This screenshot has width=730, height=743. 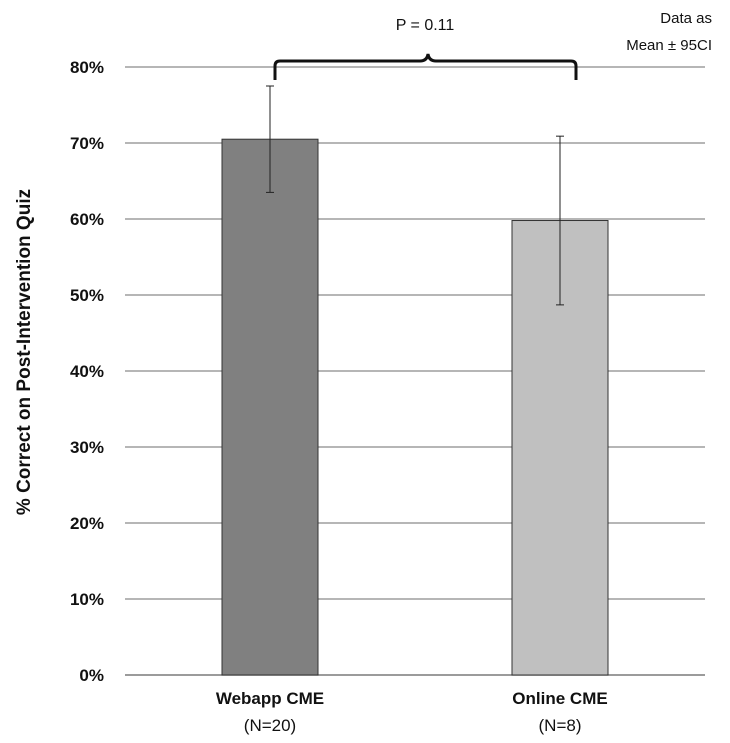 What do you see at coordinates (270, 407) in the screenshot?
I see `bar` at bounding box center [270, 407].